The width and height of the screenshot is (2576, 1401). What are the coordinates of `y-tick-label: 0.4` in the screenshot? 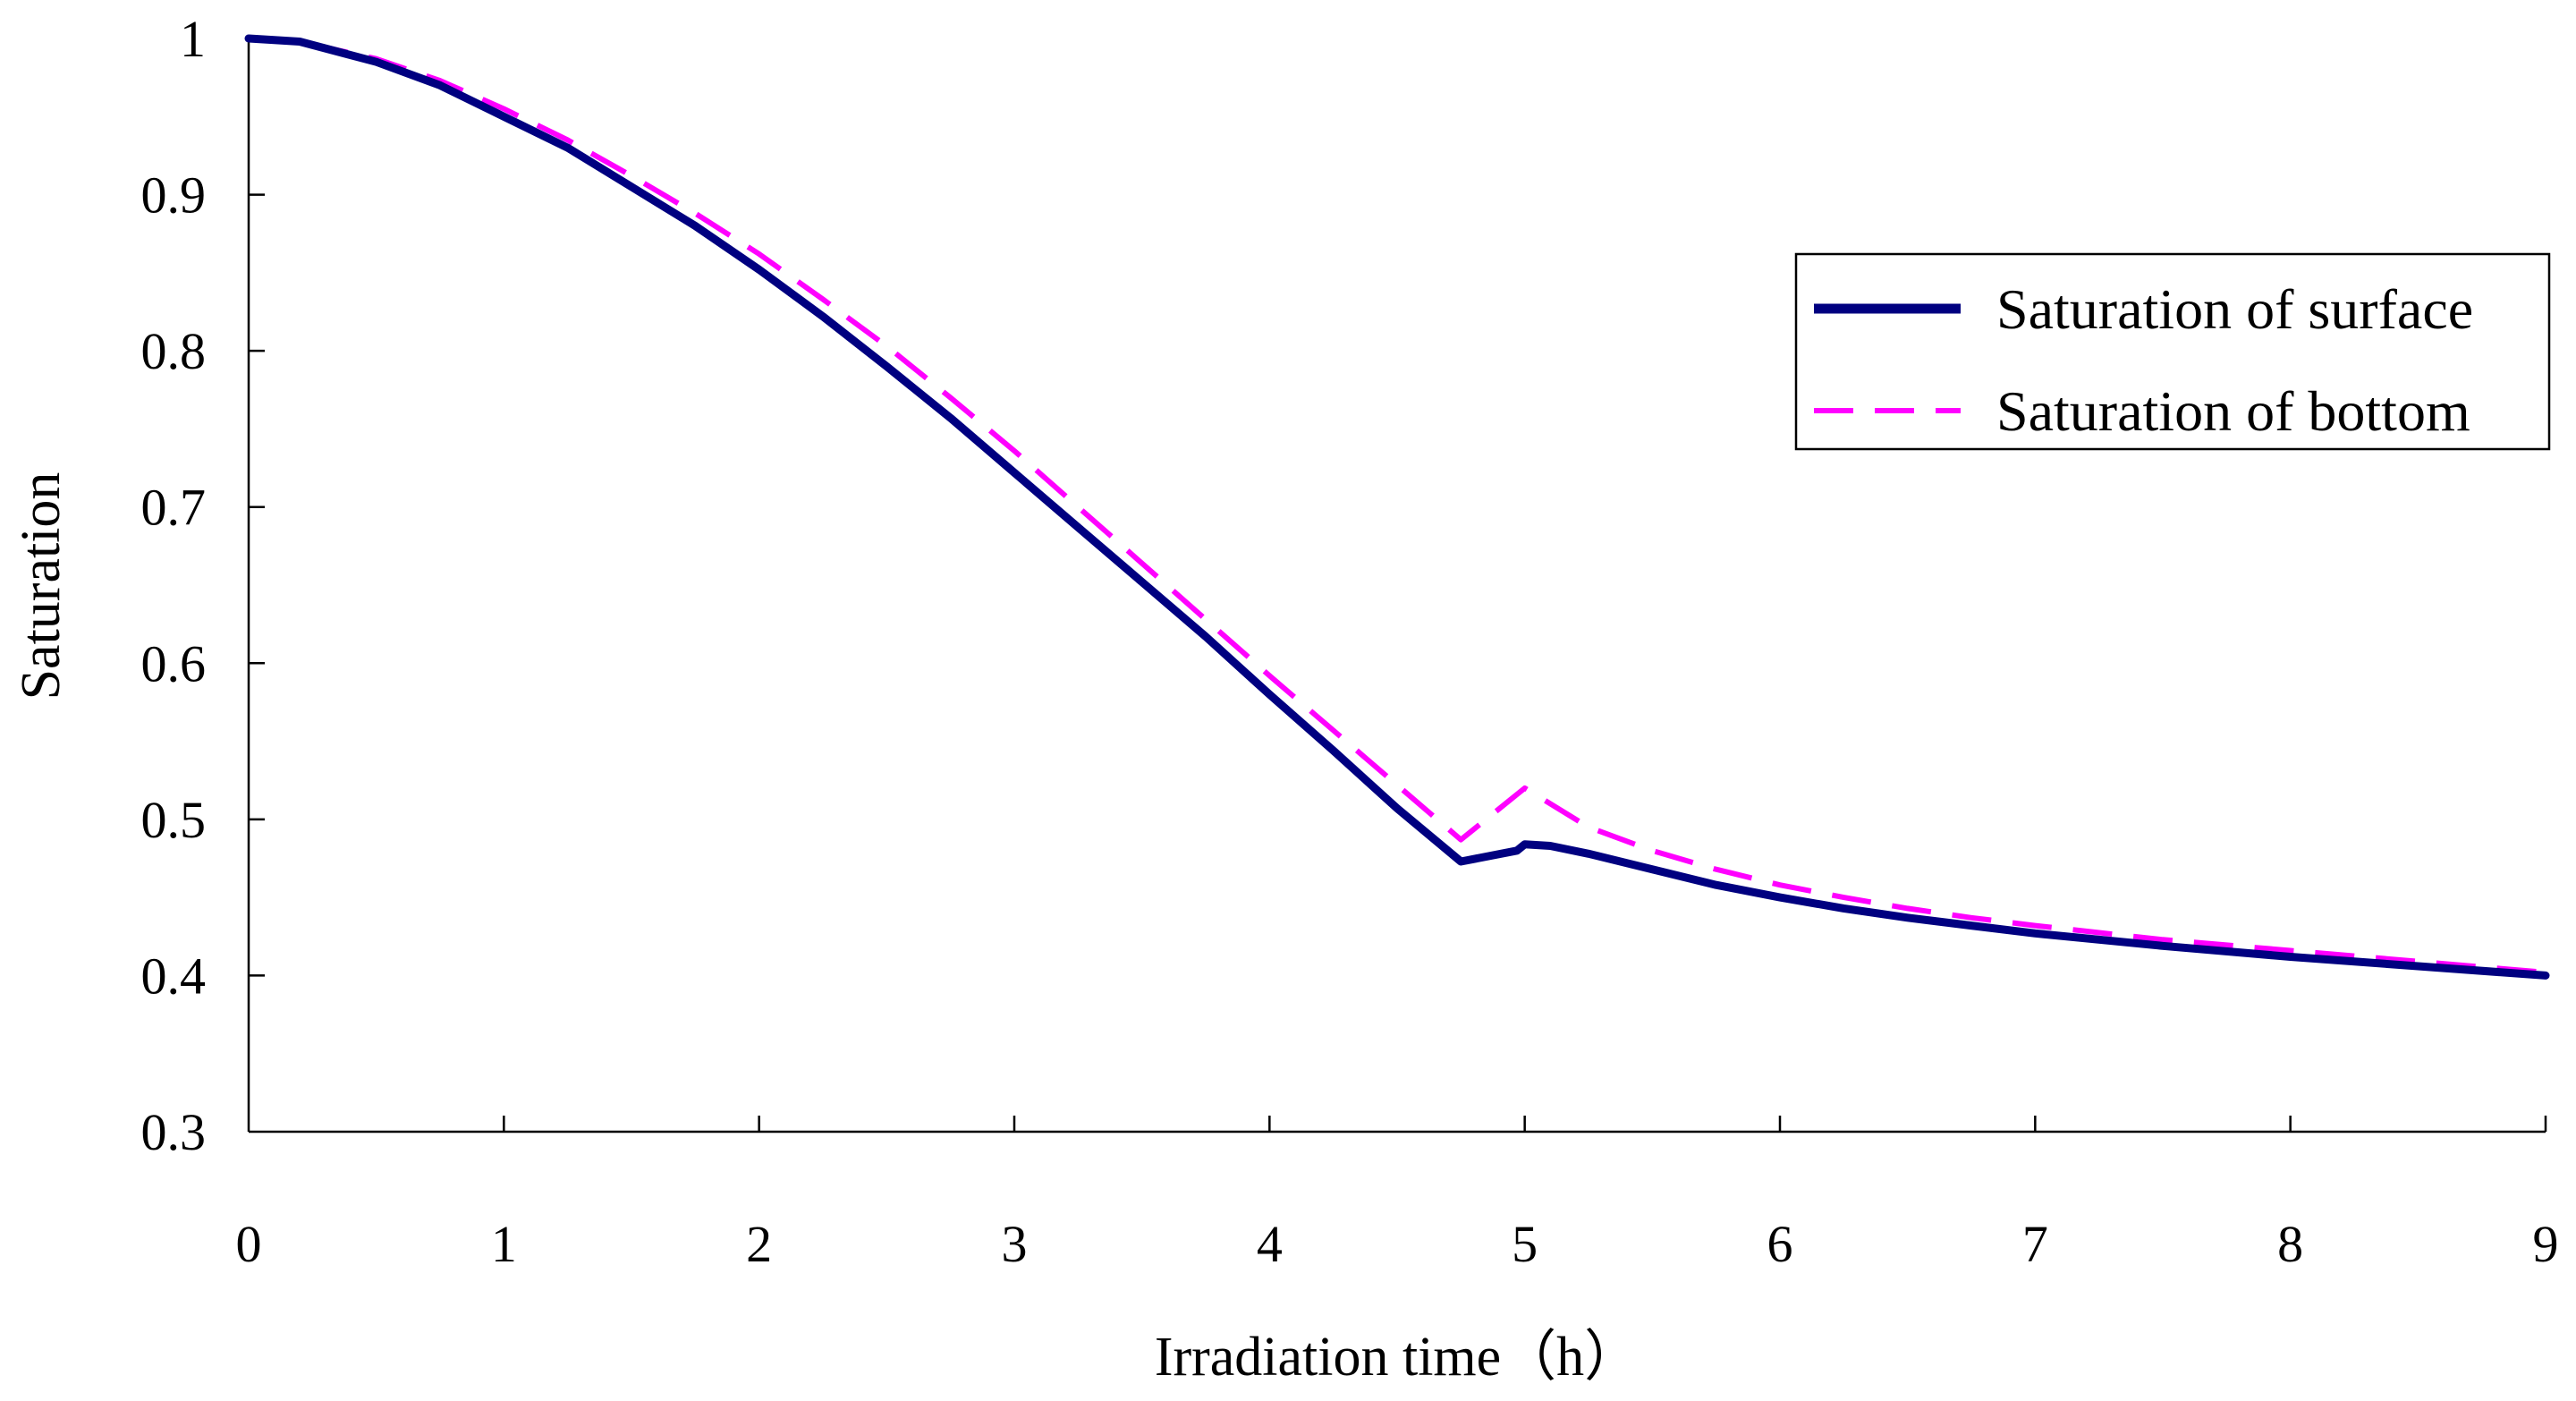 It's located at (174, 976).